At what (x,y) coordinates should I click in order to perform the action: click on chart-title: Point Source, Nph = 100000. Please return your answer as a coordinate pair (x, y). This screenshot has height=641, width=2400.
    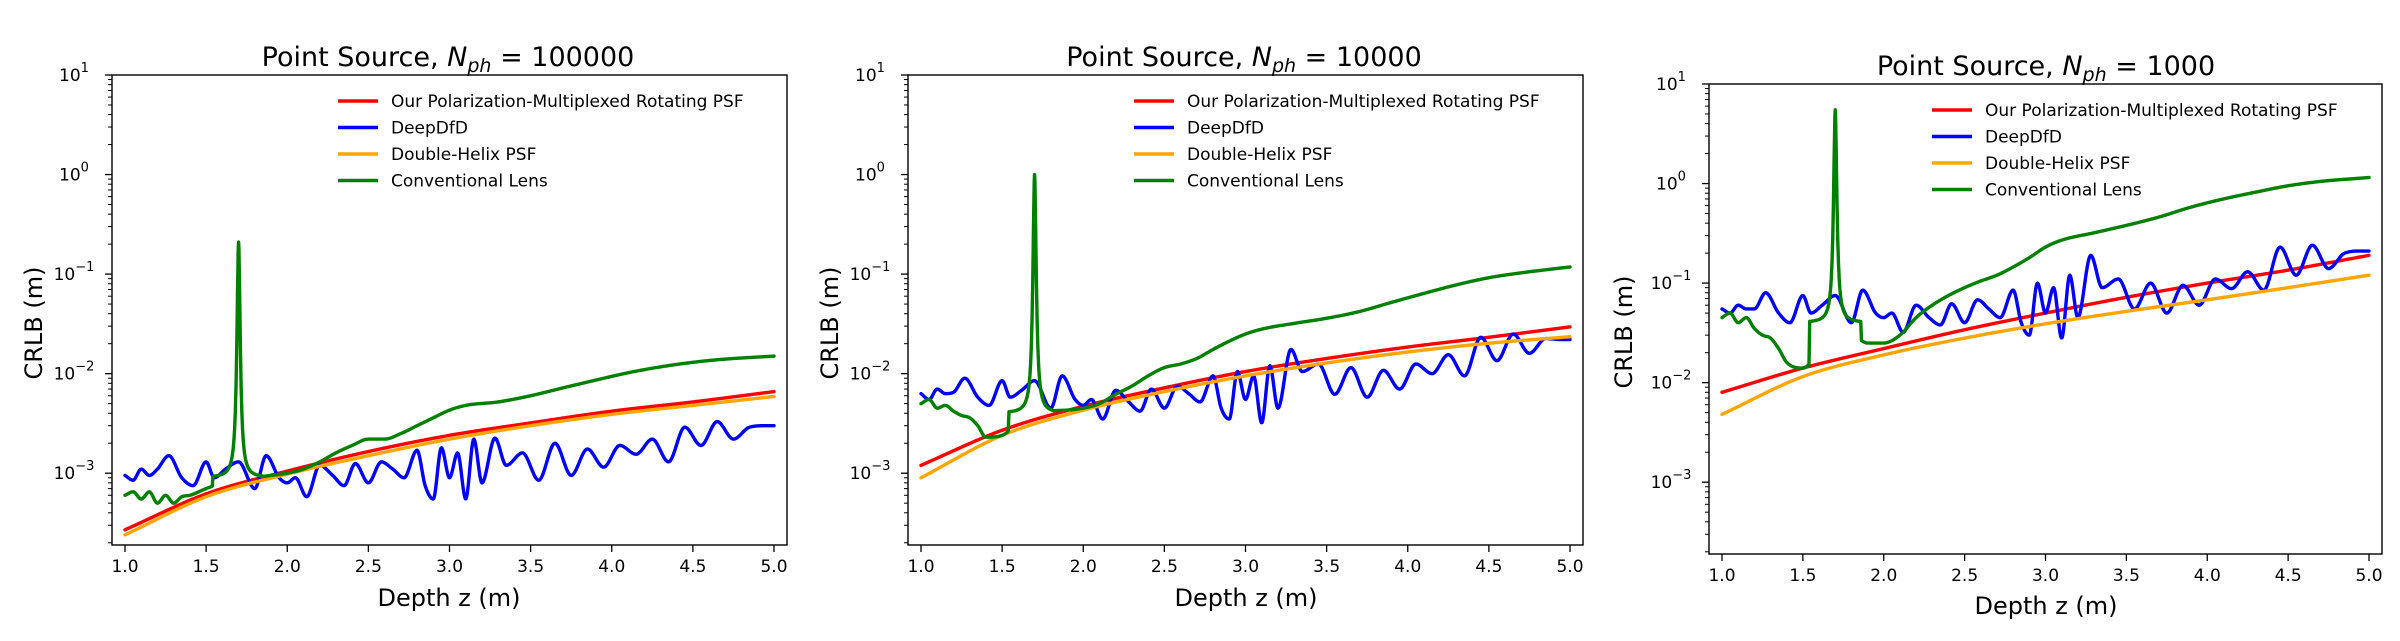
    Looking at the image, I should click on (448, 59).